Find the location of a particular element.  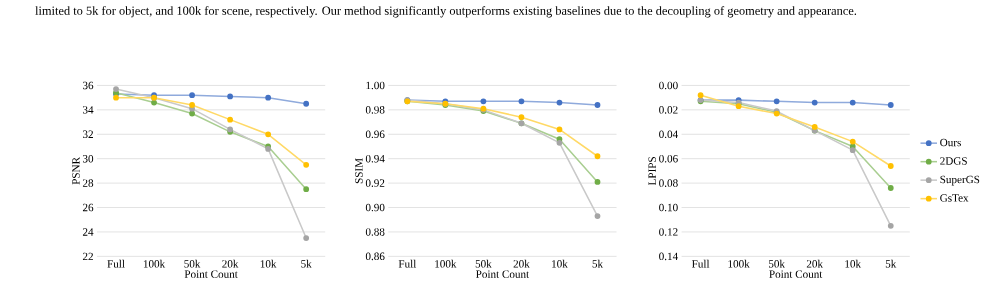

y-tick-label: 24 is located at coordinates (88, 232).